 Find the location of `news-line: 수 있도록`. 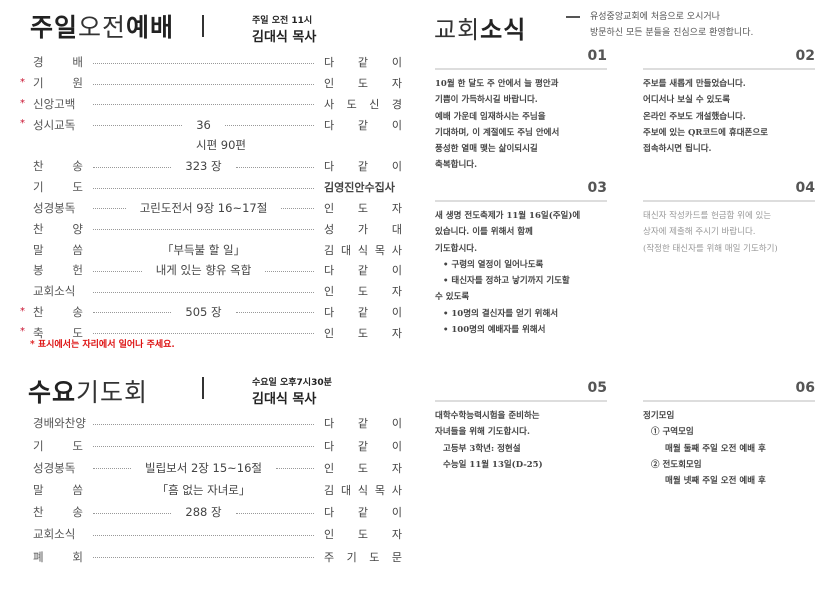

news-line: 수 있도록 is located at coordinates (452, 297).